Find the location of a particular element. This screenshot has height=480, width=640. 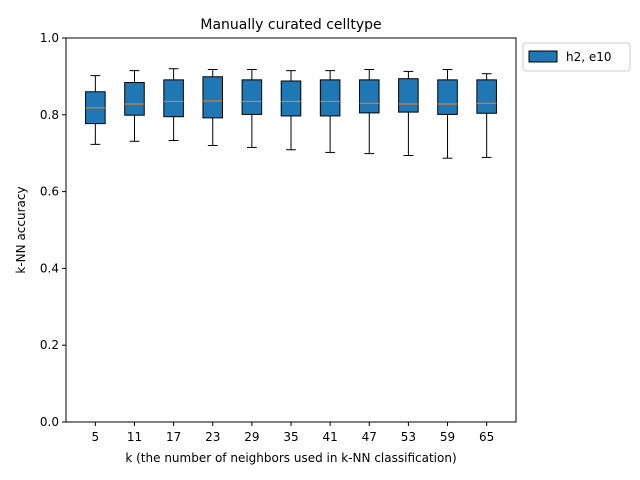

x-tick-label: 41 is located at coordinates (329, 437).